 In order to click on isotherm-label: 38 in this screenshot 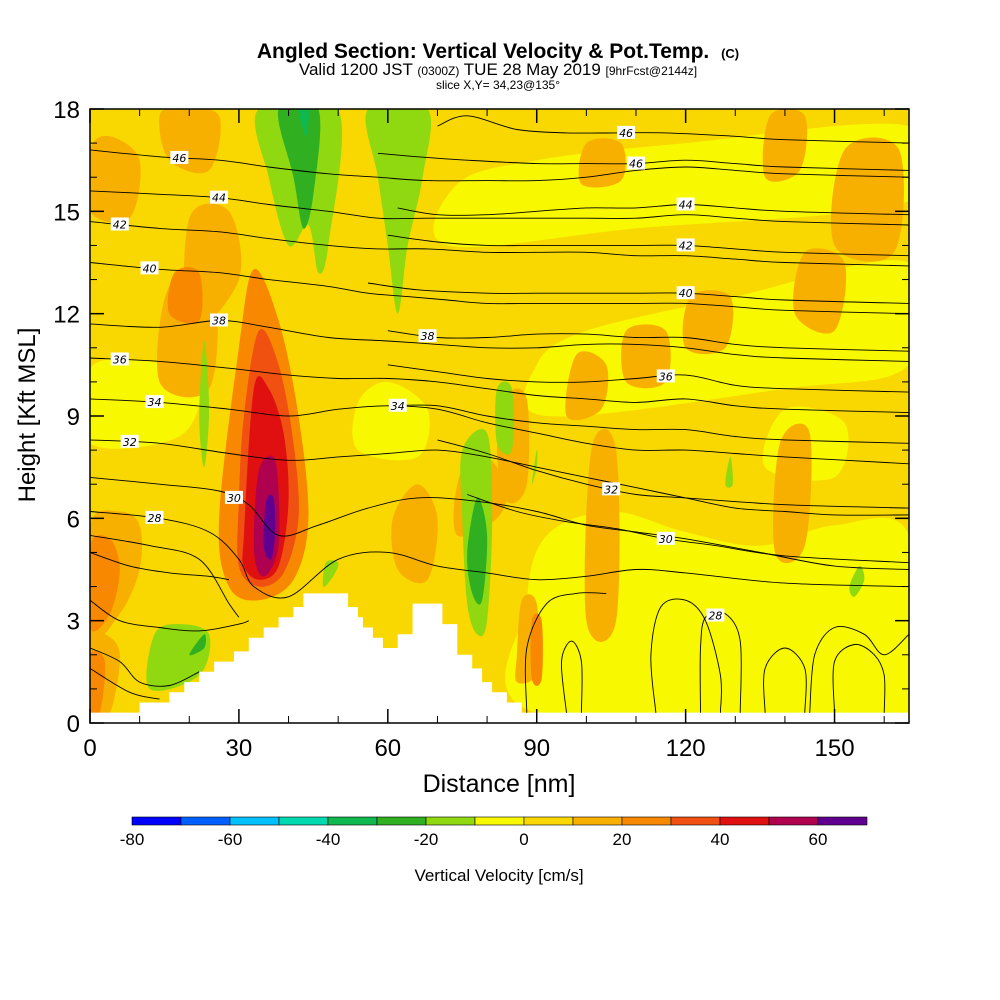, I will do `click(428, 336)`.